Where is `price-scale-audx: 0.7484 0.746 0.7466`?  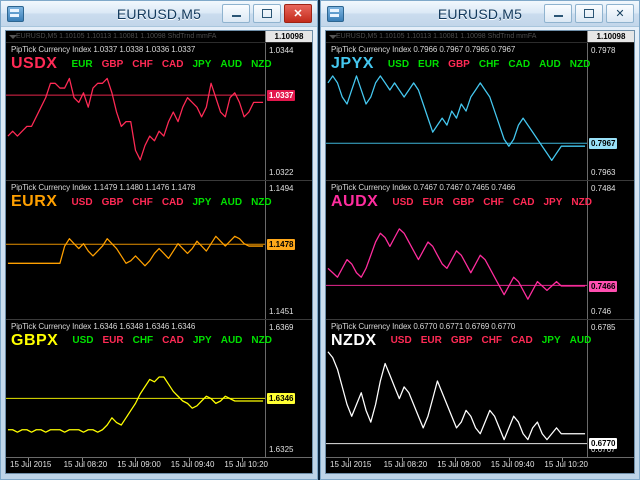
price-scale-audx: 0.7484 0.746 0.7466 is located at coordinates (611, 249).